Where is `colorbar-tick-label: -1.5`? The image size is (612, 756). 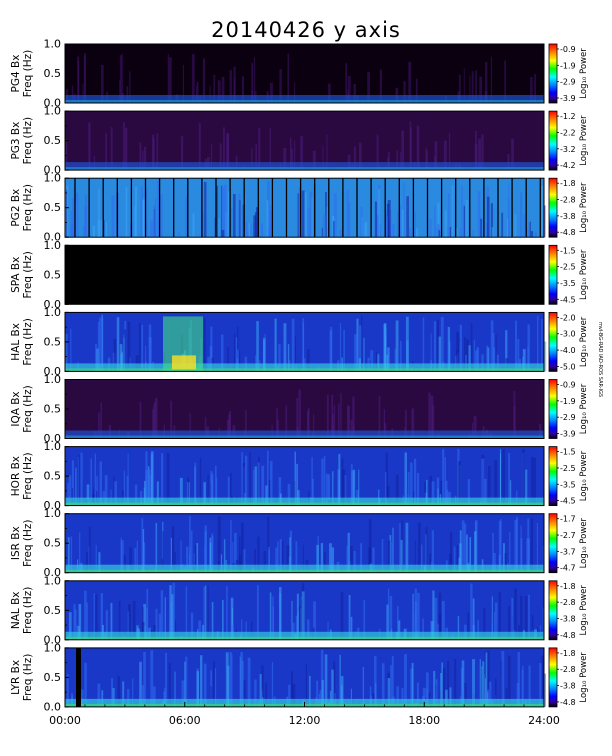
colorbar-tick-label: -1.5 is located at coordinates (568, 250).